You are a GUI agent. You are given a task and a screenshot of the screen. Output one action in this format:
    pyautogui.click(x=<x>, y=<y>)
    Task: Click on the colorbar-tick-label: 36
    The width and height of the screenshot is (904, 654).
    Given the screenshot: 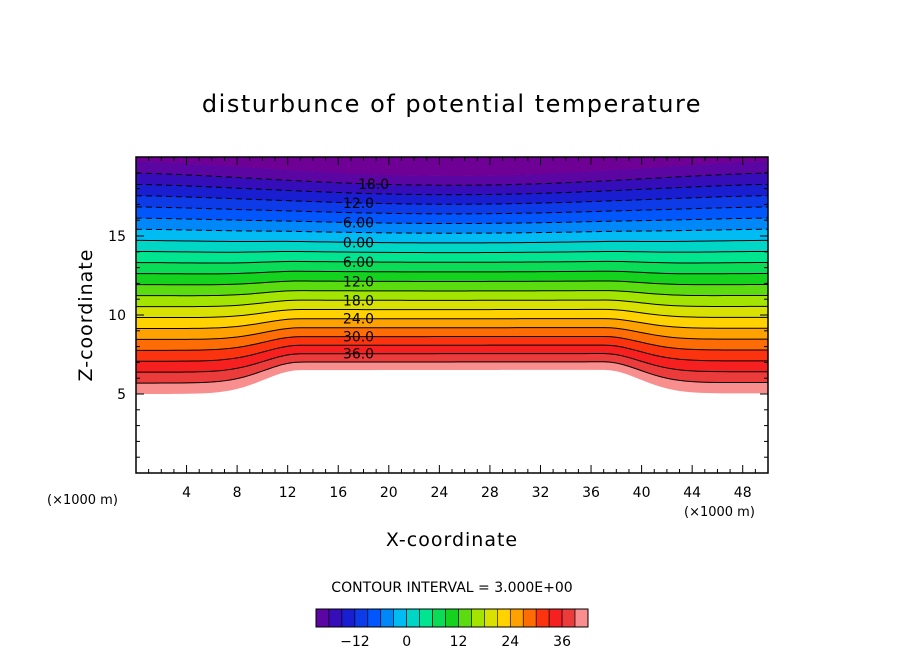 What is the action you would take?
    pyautogui.click(x=562, y=642)
    